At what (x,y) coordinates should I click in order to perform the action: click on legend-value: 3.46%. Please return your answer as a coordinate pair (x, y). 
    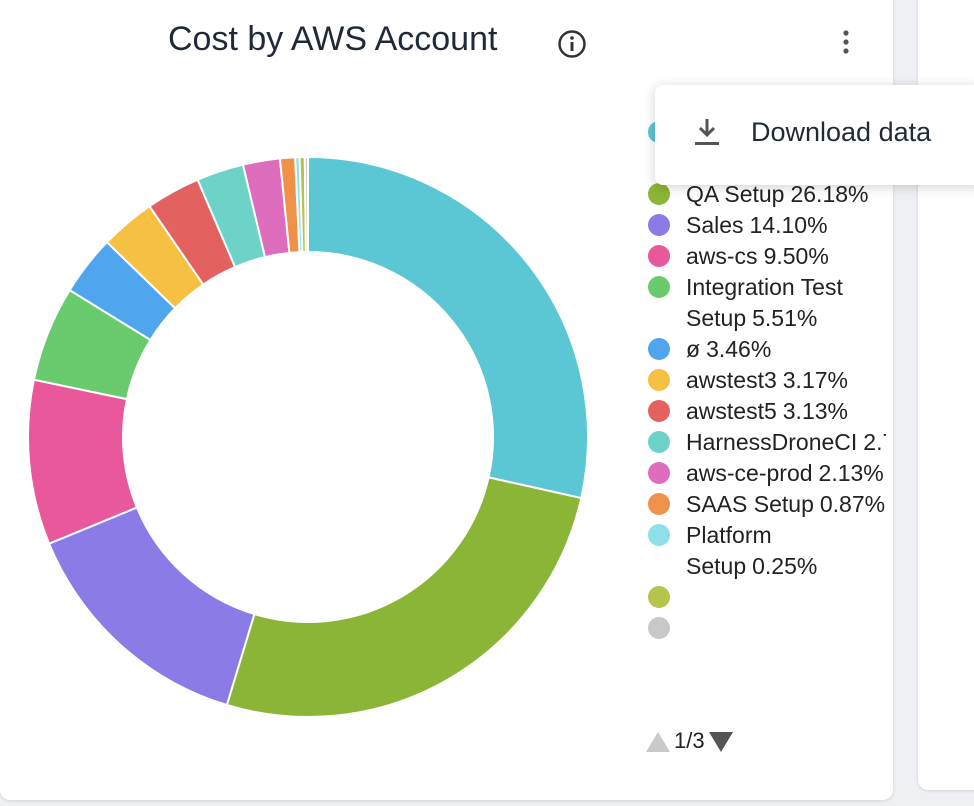
    Looking at the image, I should click on (739, 349).